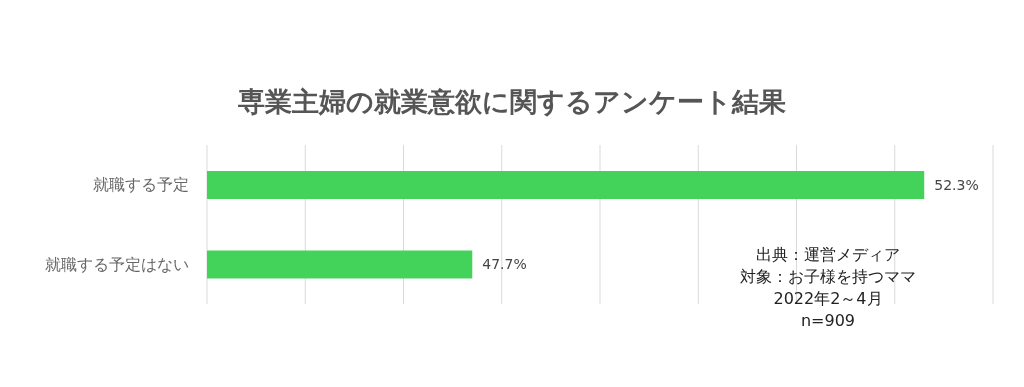  What do you see at coordinates (956, 184) in the screenshot?
I see `data-label: 52.3%` at bounding box center [956, 184].